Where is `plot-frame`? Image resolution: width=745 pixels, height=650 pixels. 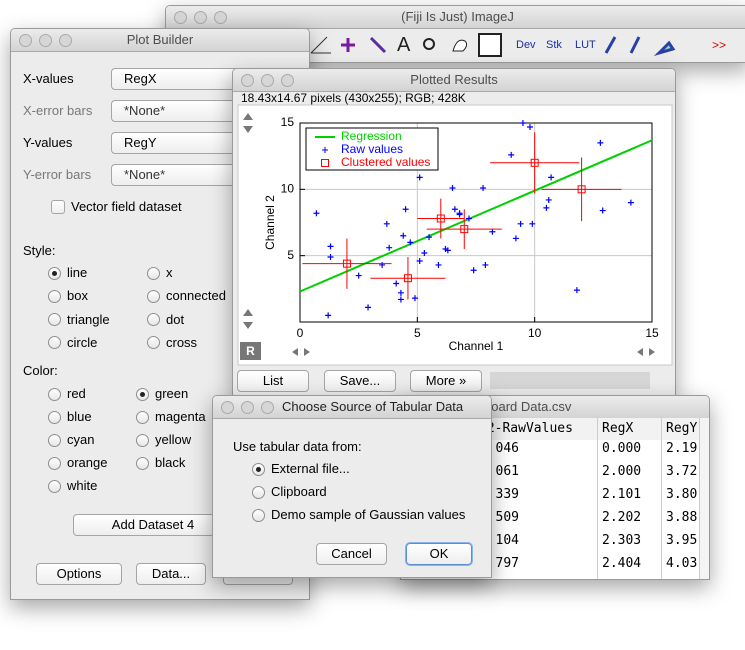 plot-frame is located at coordinates (476, 222).